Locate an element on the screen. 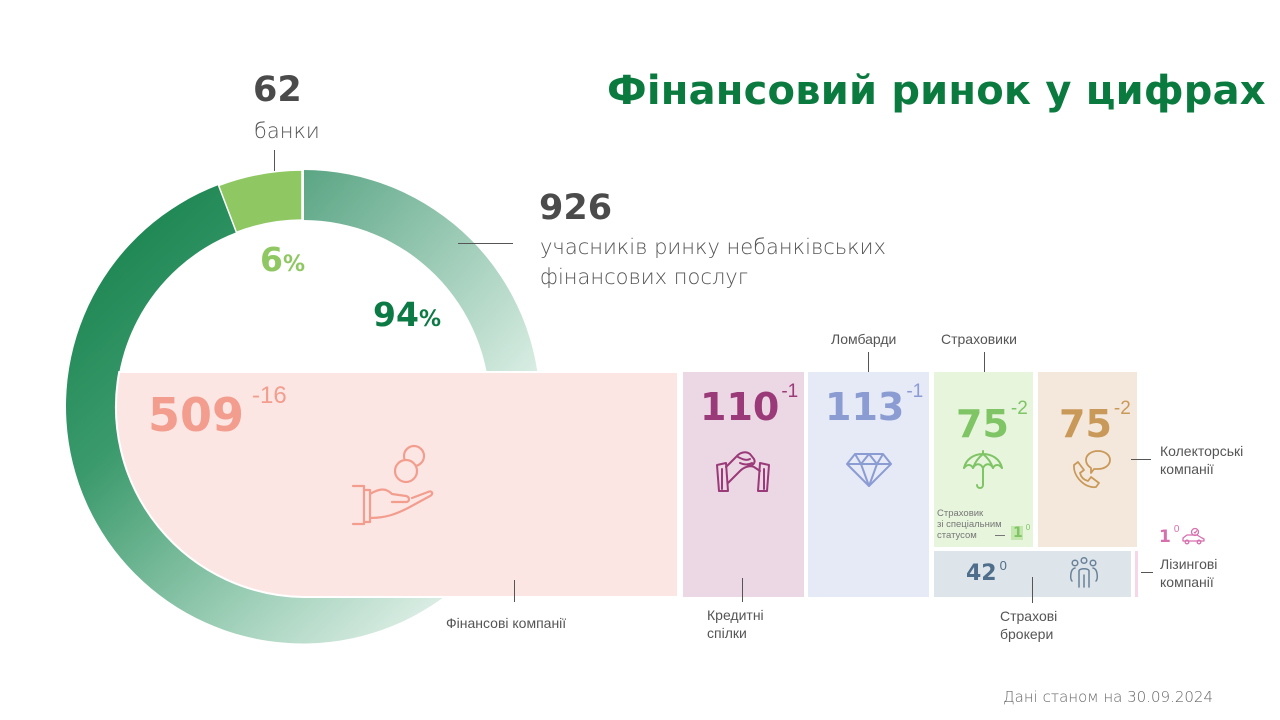 Image resolution: width=1280 pixels, height=720 pixels. pawnshops-value: 113 -1 is located at coordinates (874, 405).